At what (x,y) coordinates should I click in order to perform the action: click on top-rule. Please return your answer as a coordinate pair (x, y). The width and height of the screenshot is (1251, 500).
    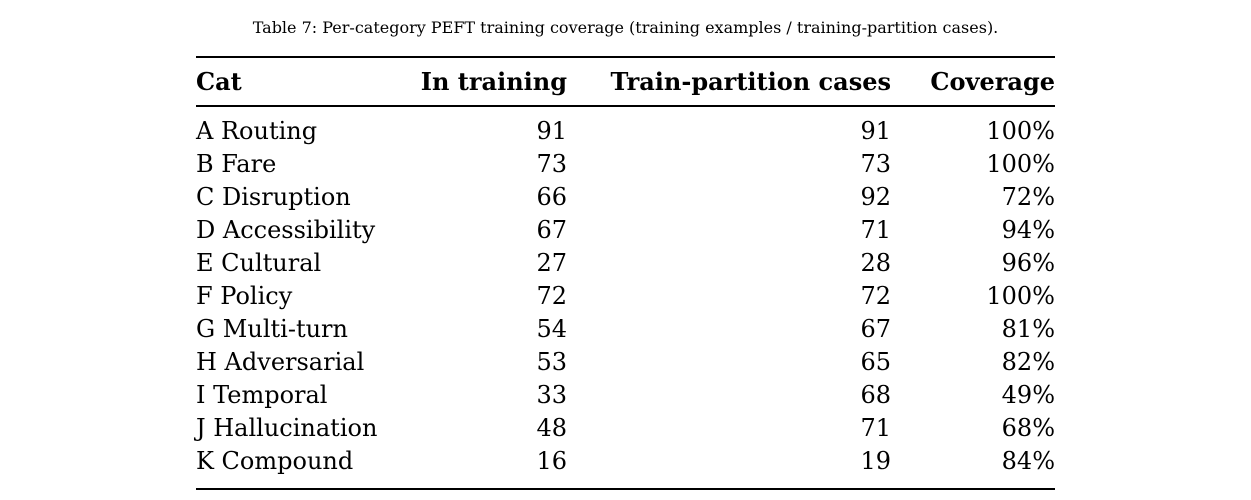
    Looking at the image, I should click on (625, 57).